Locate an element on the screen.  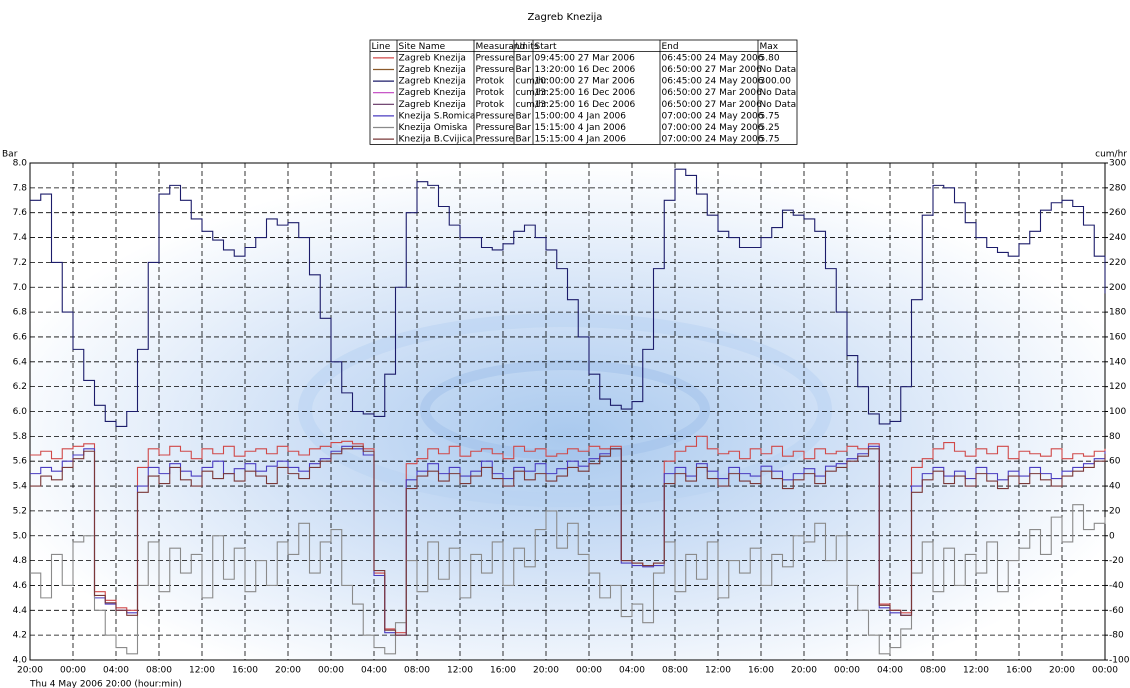
y2-tick-label: 280 is located at coordinates (1117, 188).